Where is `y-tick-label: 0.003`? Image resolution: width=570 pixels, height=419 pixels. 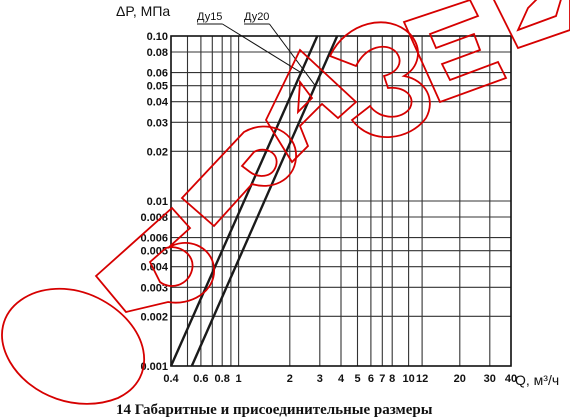
y-tick-label: 0.003 is located at coordinates (154, 288).